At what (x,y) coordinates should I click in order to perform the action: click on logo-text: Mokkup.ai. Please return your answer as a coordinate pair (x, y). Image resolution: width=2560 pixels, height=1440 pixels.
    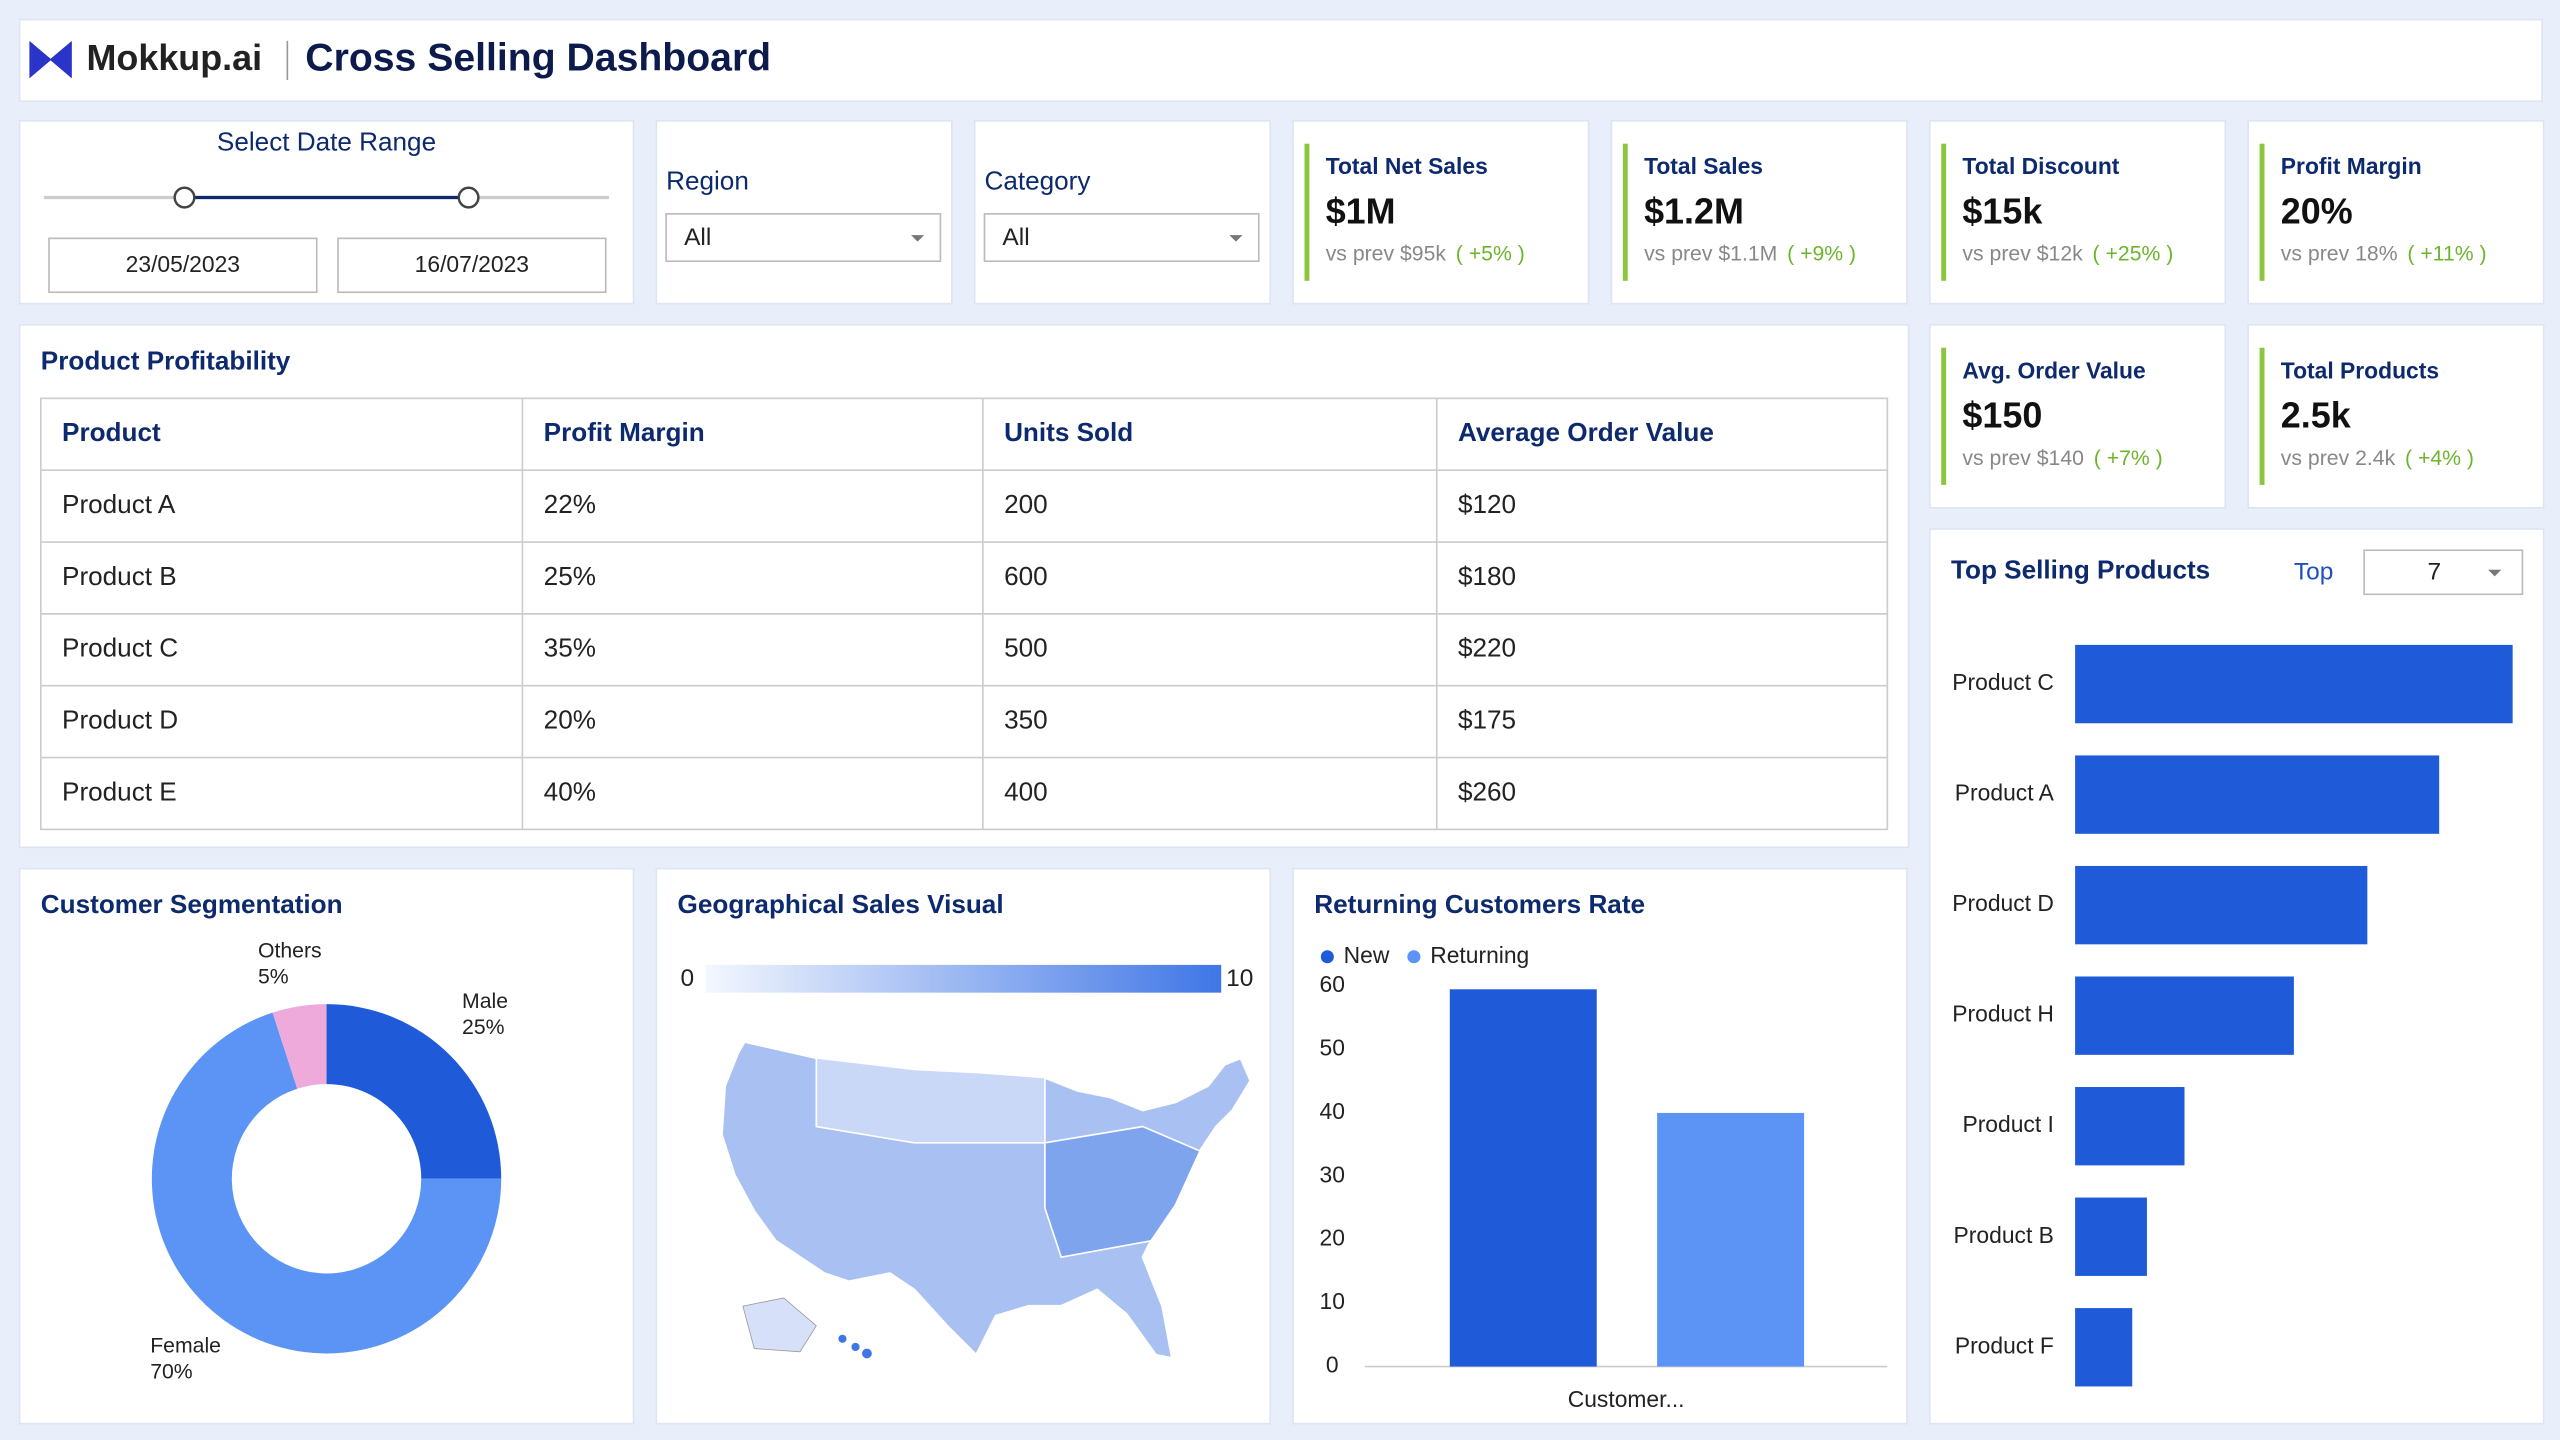
    Looking at the image, I should click on (175, 57).